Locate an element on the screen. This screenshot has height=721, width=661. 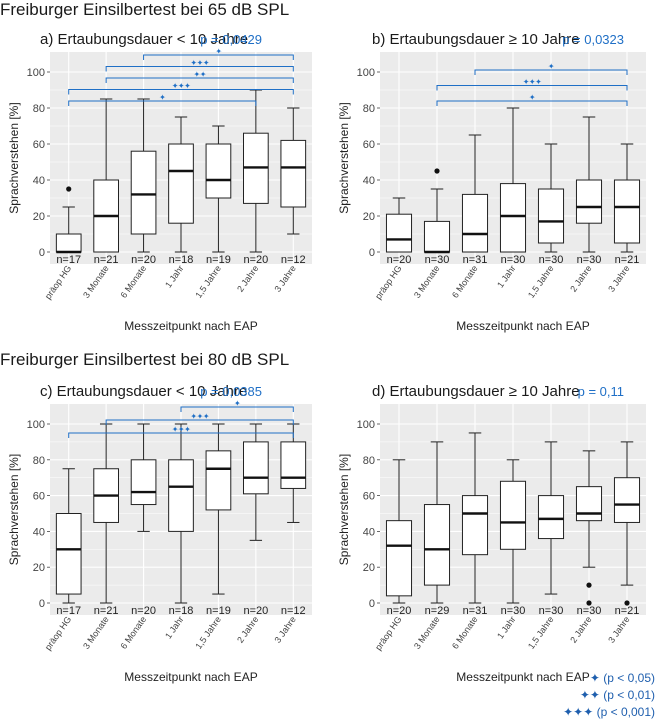
panel-b-ytick-label: 20 is located at coordinates (369, 217).